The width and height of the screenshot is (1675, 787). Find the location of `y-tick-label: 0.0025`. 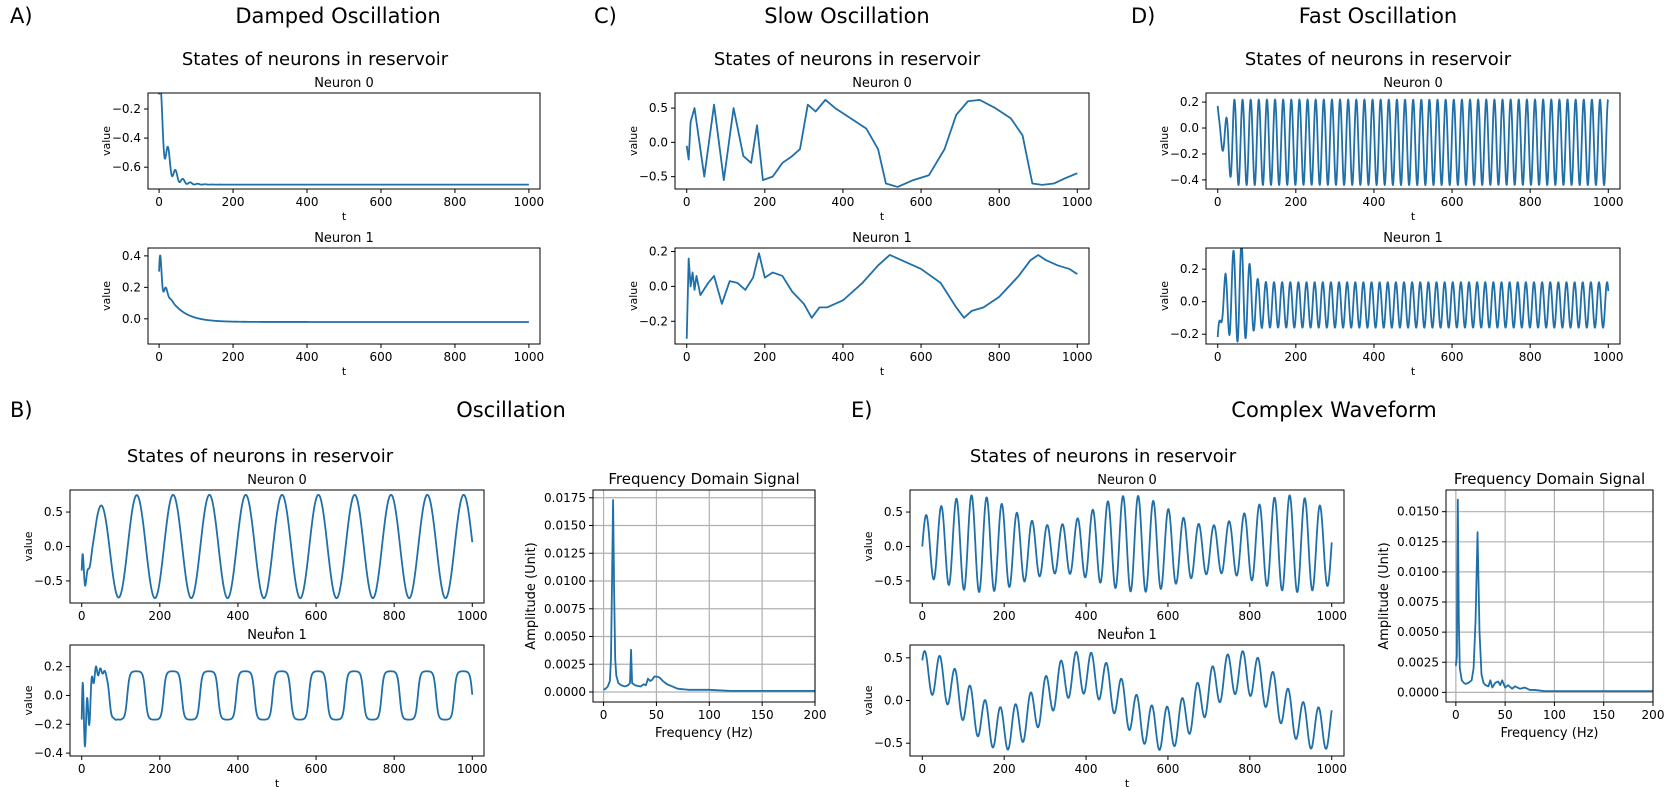

y-tick-label: 0.0025 is located at coordinates (1418, 662).